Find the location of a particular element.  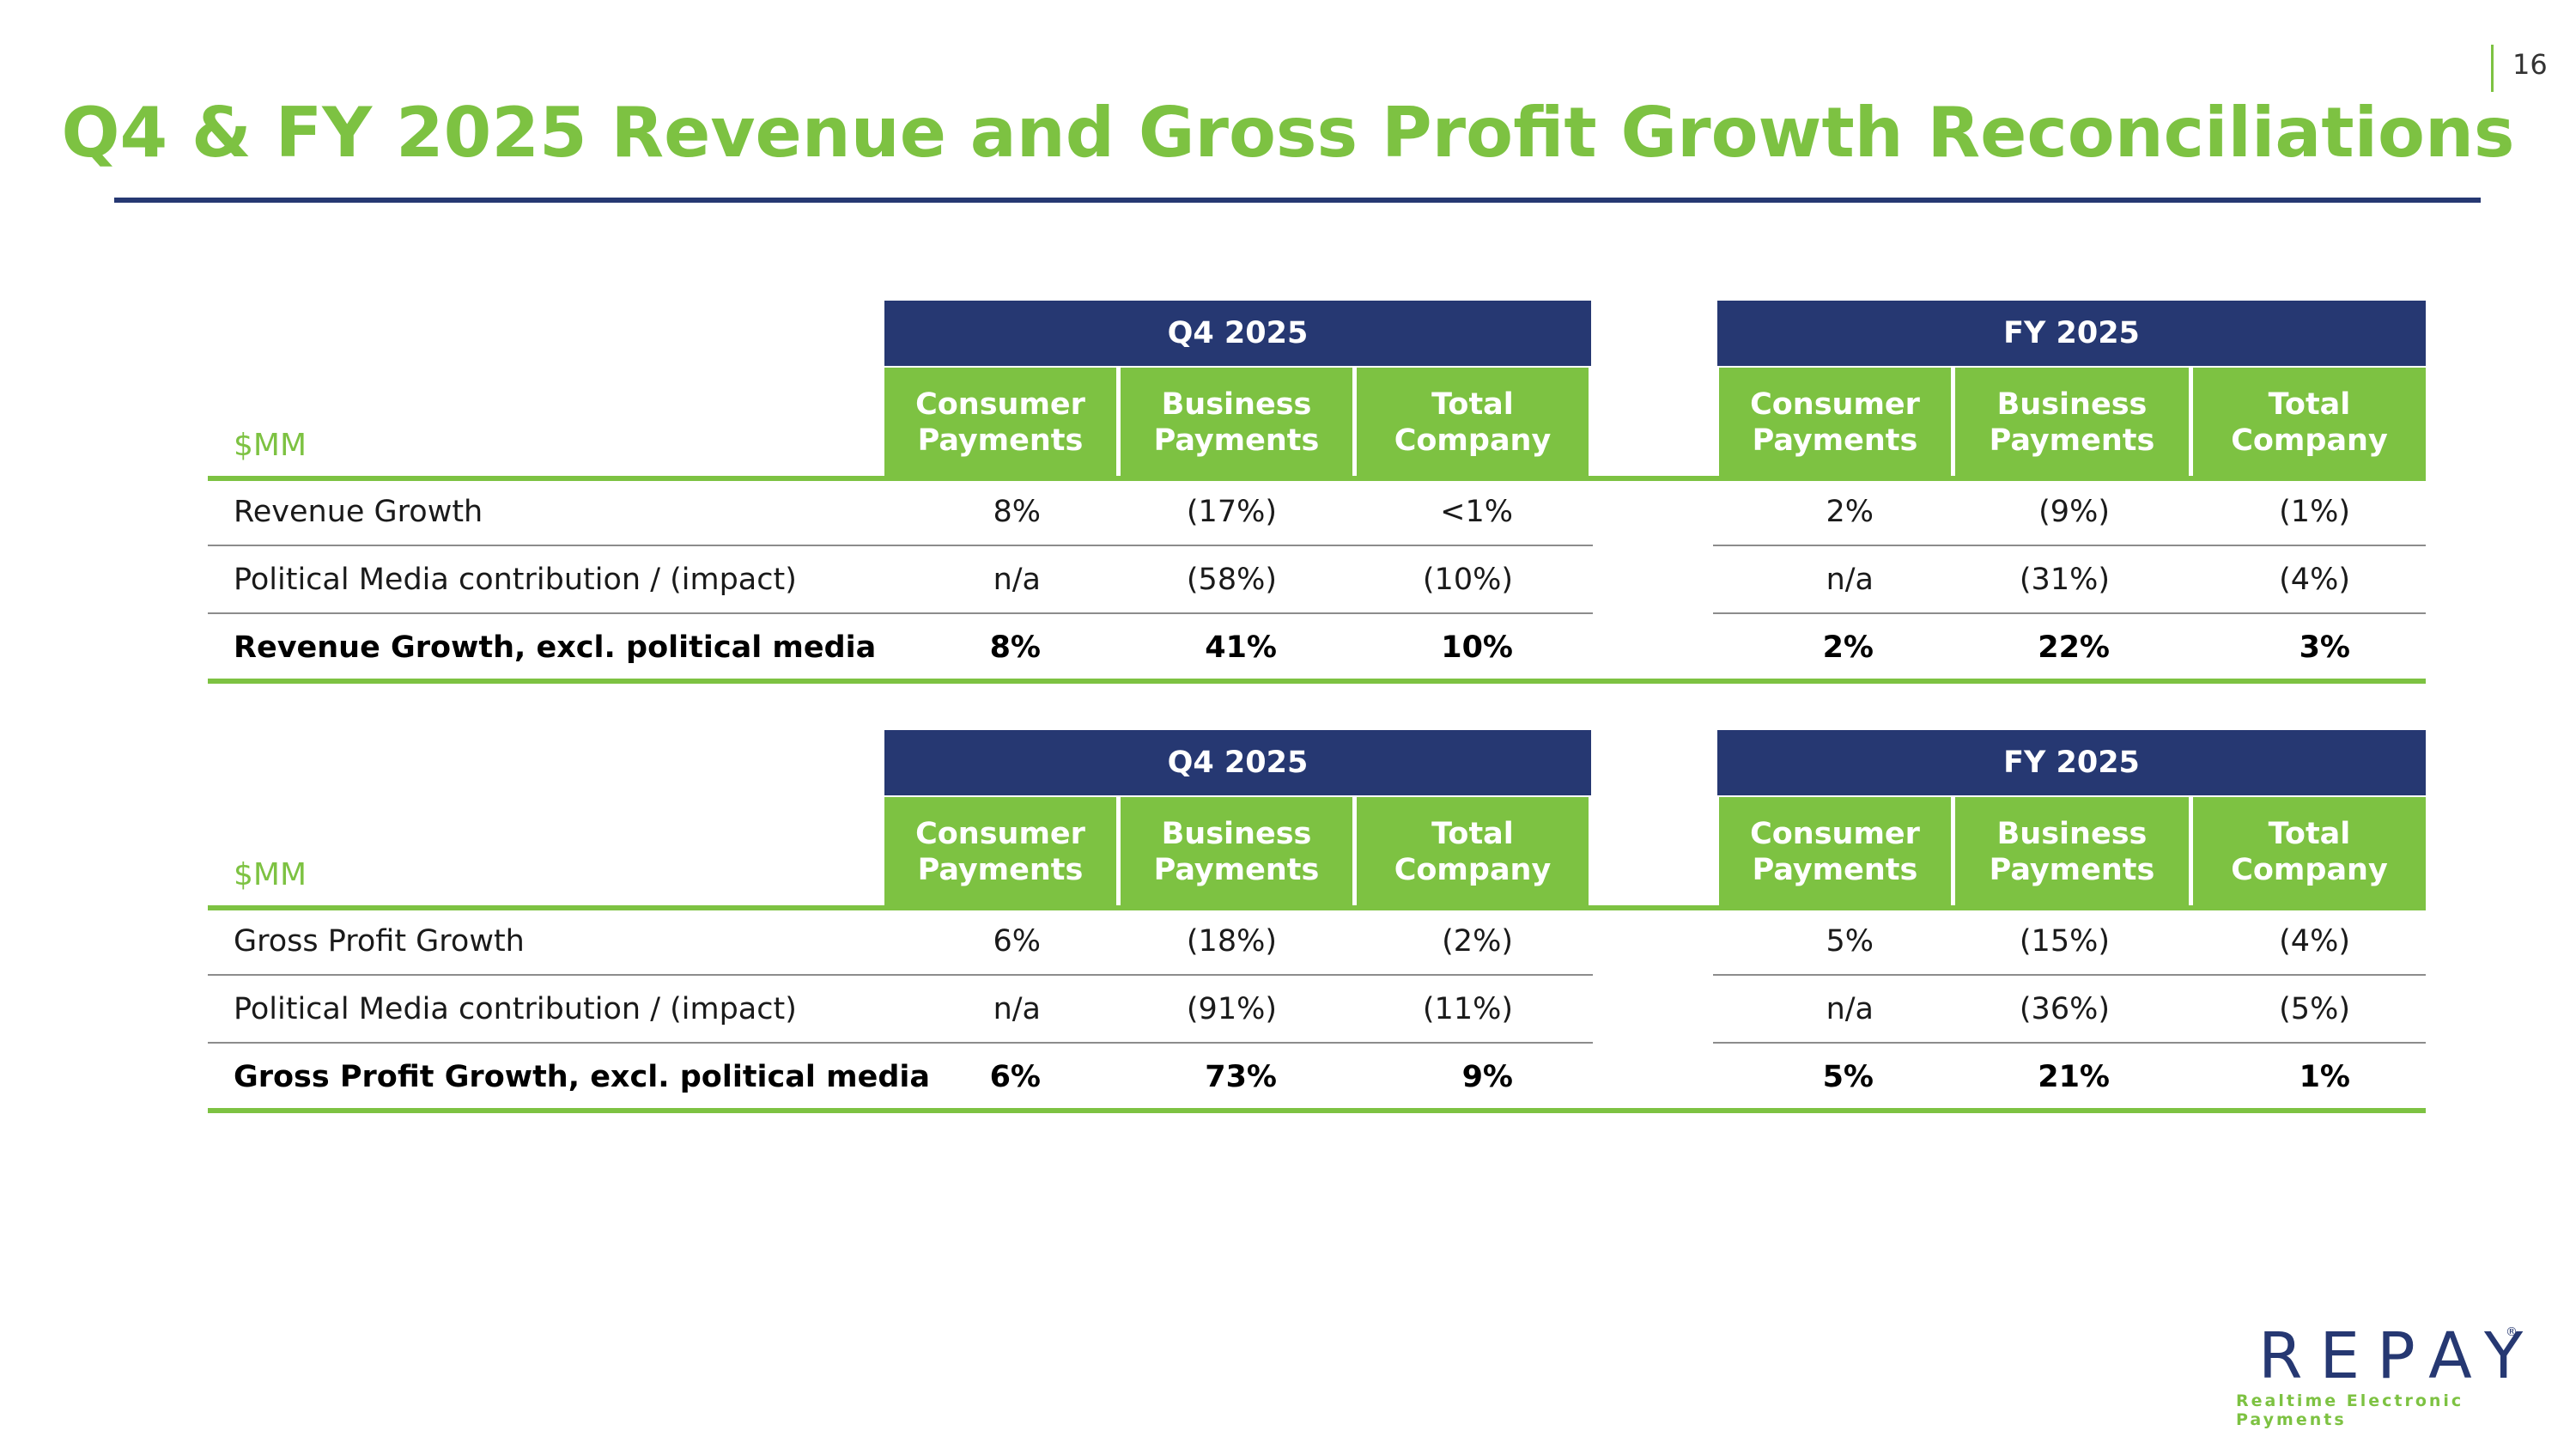

repay-logo-tagline: Realtime Electronic Payments is located at coordinates (2350, 1410).